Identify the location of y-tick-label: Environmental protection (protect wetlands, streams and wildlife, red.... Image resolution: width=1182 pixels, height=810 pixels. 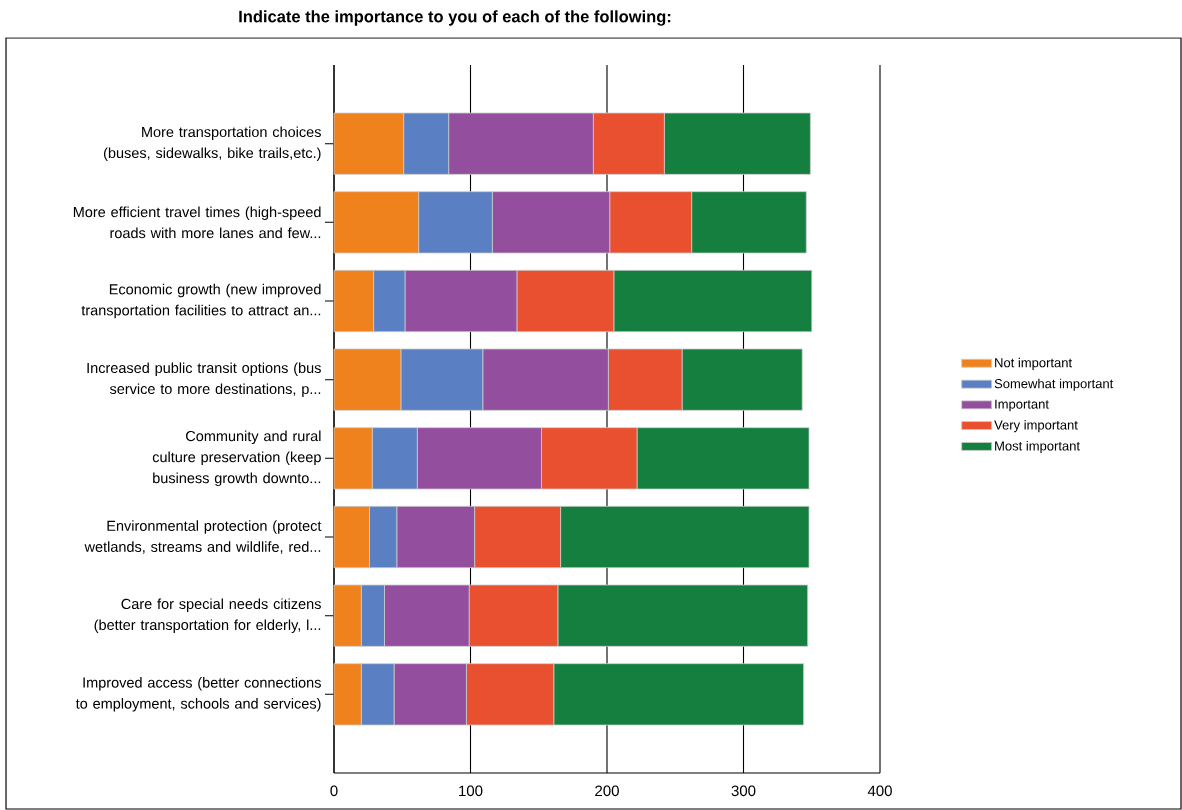
(203, 537).